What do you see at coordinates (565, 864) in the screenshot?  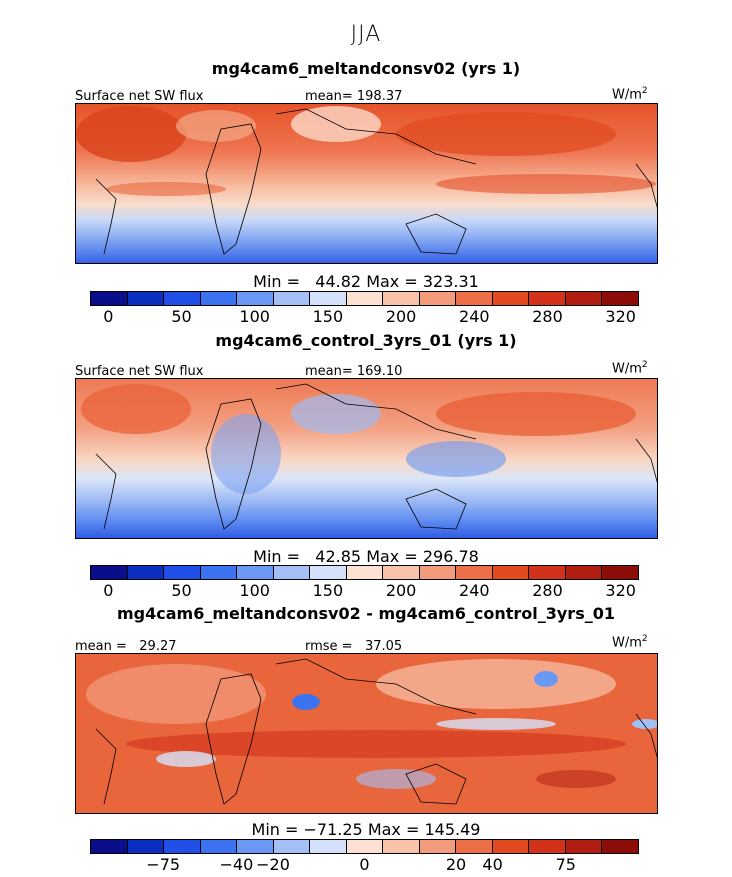 I see `panel-3-colorbar-tick-label: 75` at bounding box center [565, 864].